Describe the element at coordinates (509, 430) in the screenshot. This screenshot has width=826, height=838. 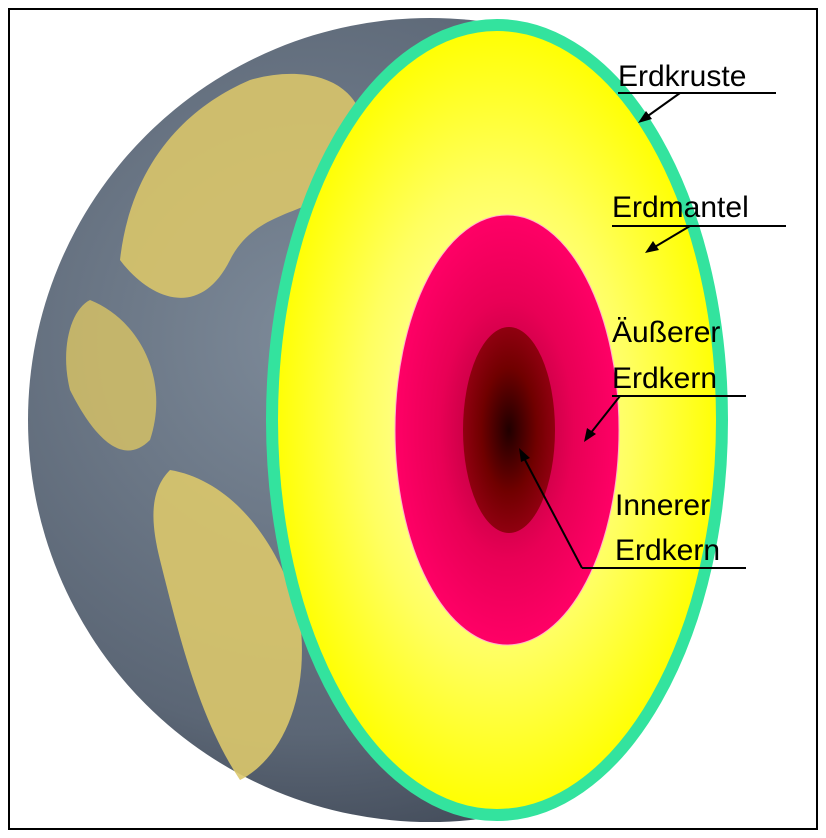
I see `inner-core` at that location.